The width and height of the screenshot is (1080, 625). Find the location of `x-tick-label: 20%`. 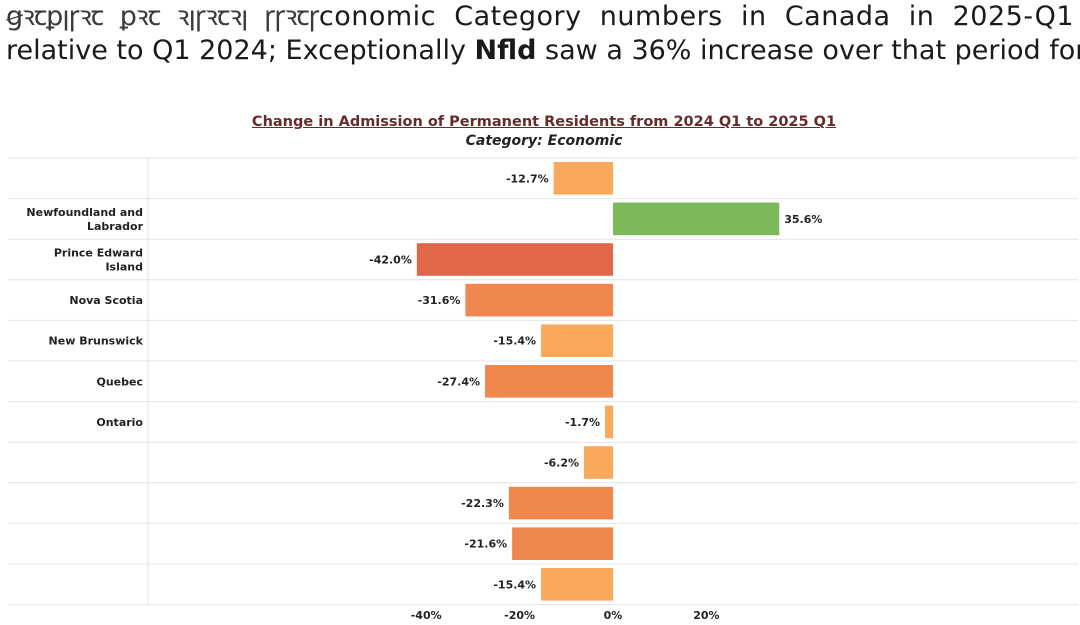

x-tick-label: 20% is located at coordinates (706, 615).